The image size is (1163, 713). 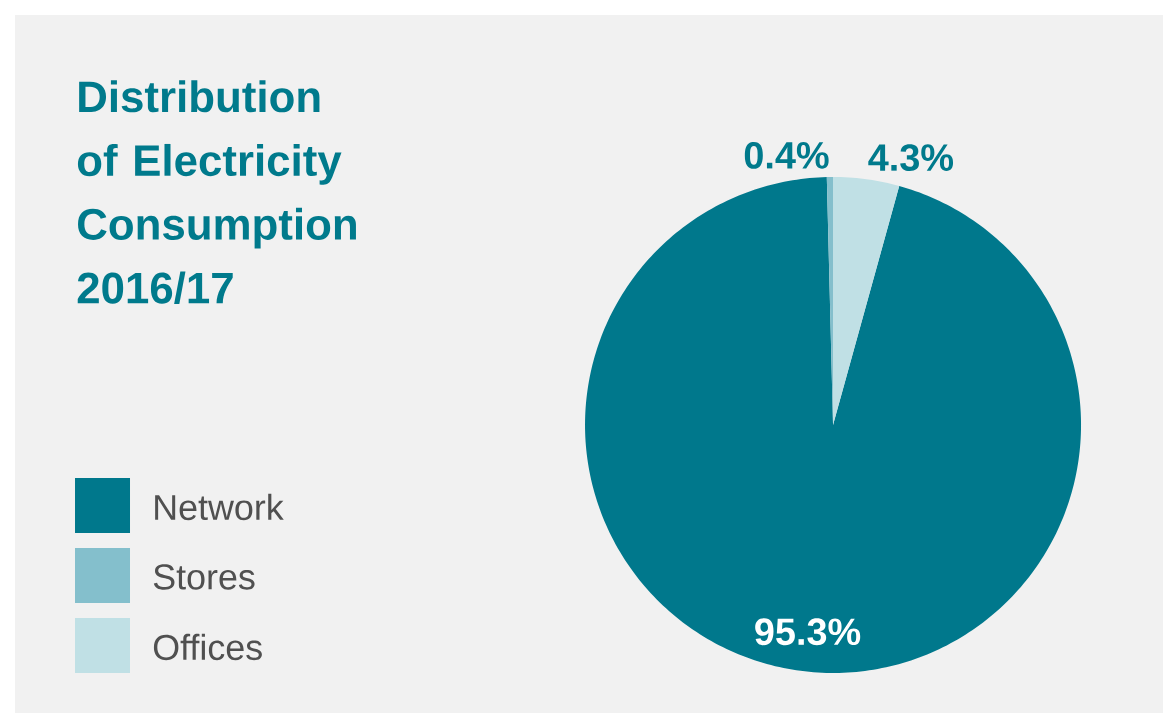 I want to click on text: Distribution of Electricity Consumption 2016/17, so click(x=216, y=192).